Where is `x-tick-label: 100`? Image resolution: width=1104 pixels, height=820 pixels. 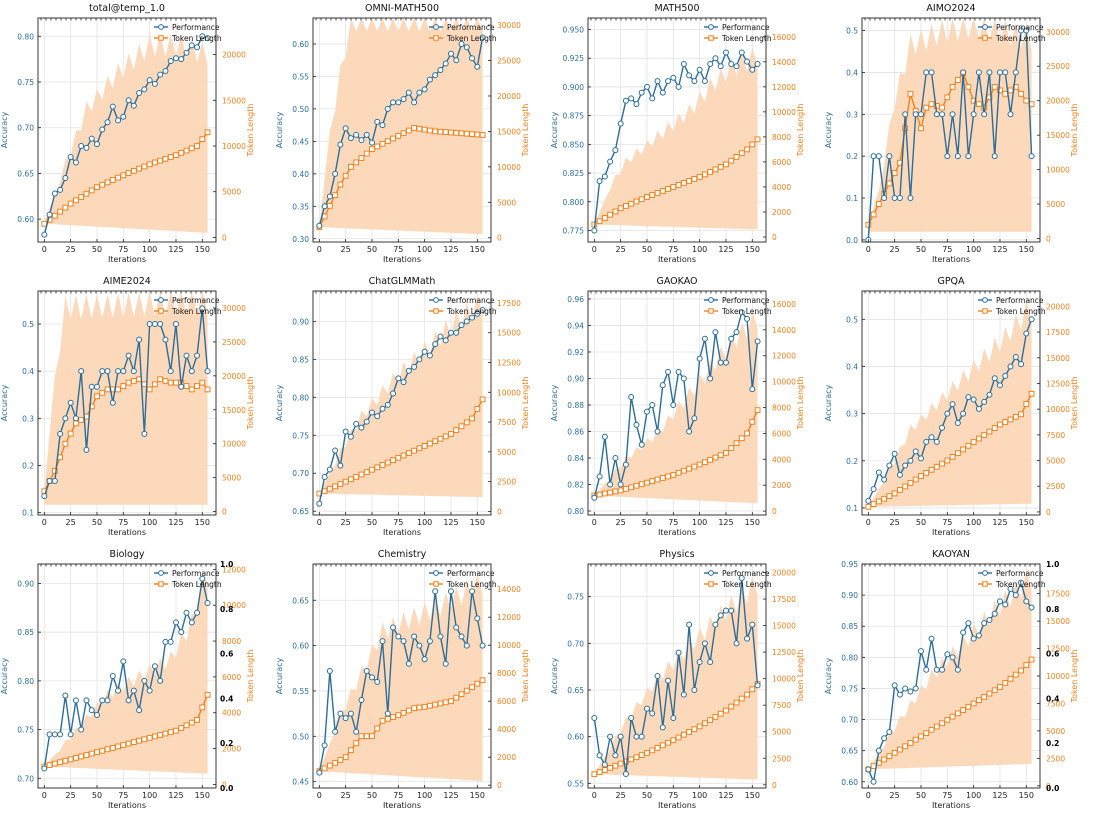
x-tick-label: 100 is located at coordinates (424, 522).